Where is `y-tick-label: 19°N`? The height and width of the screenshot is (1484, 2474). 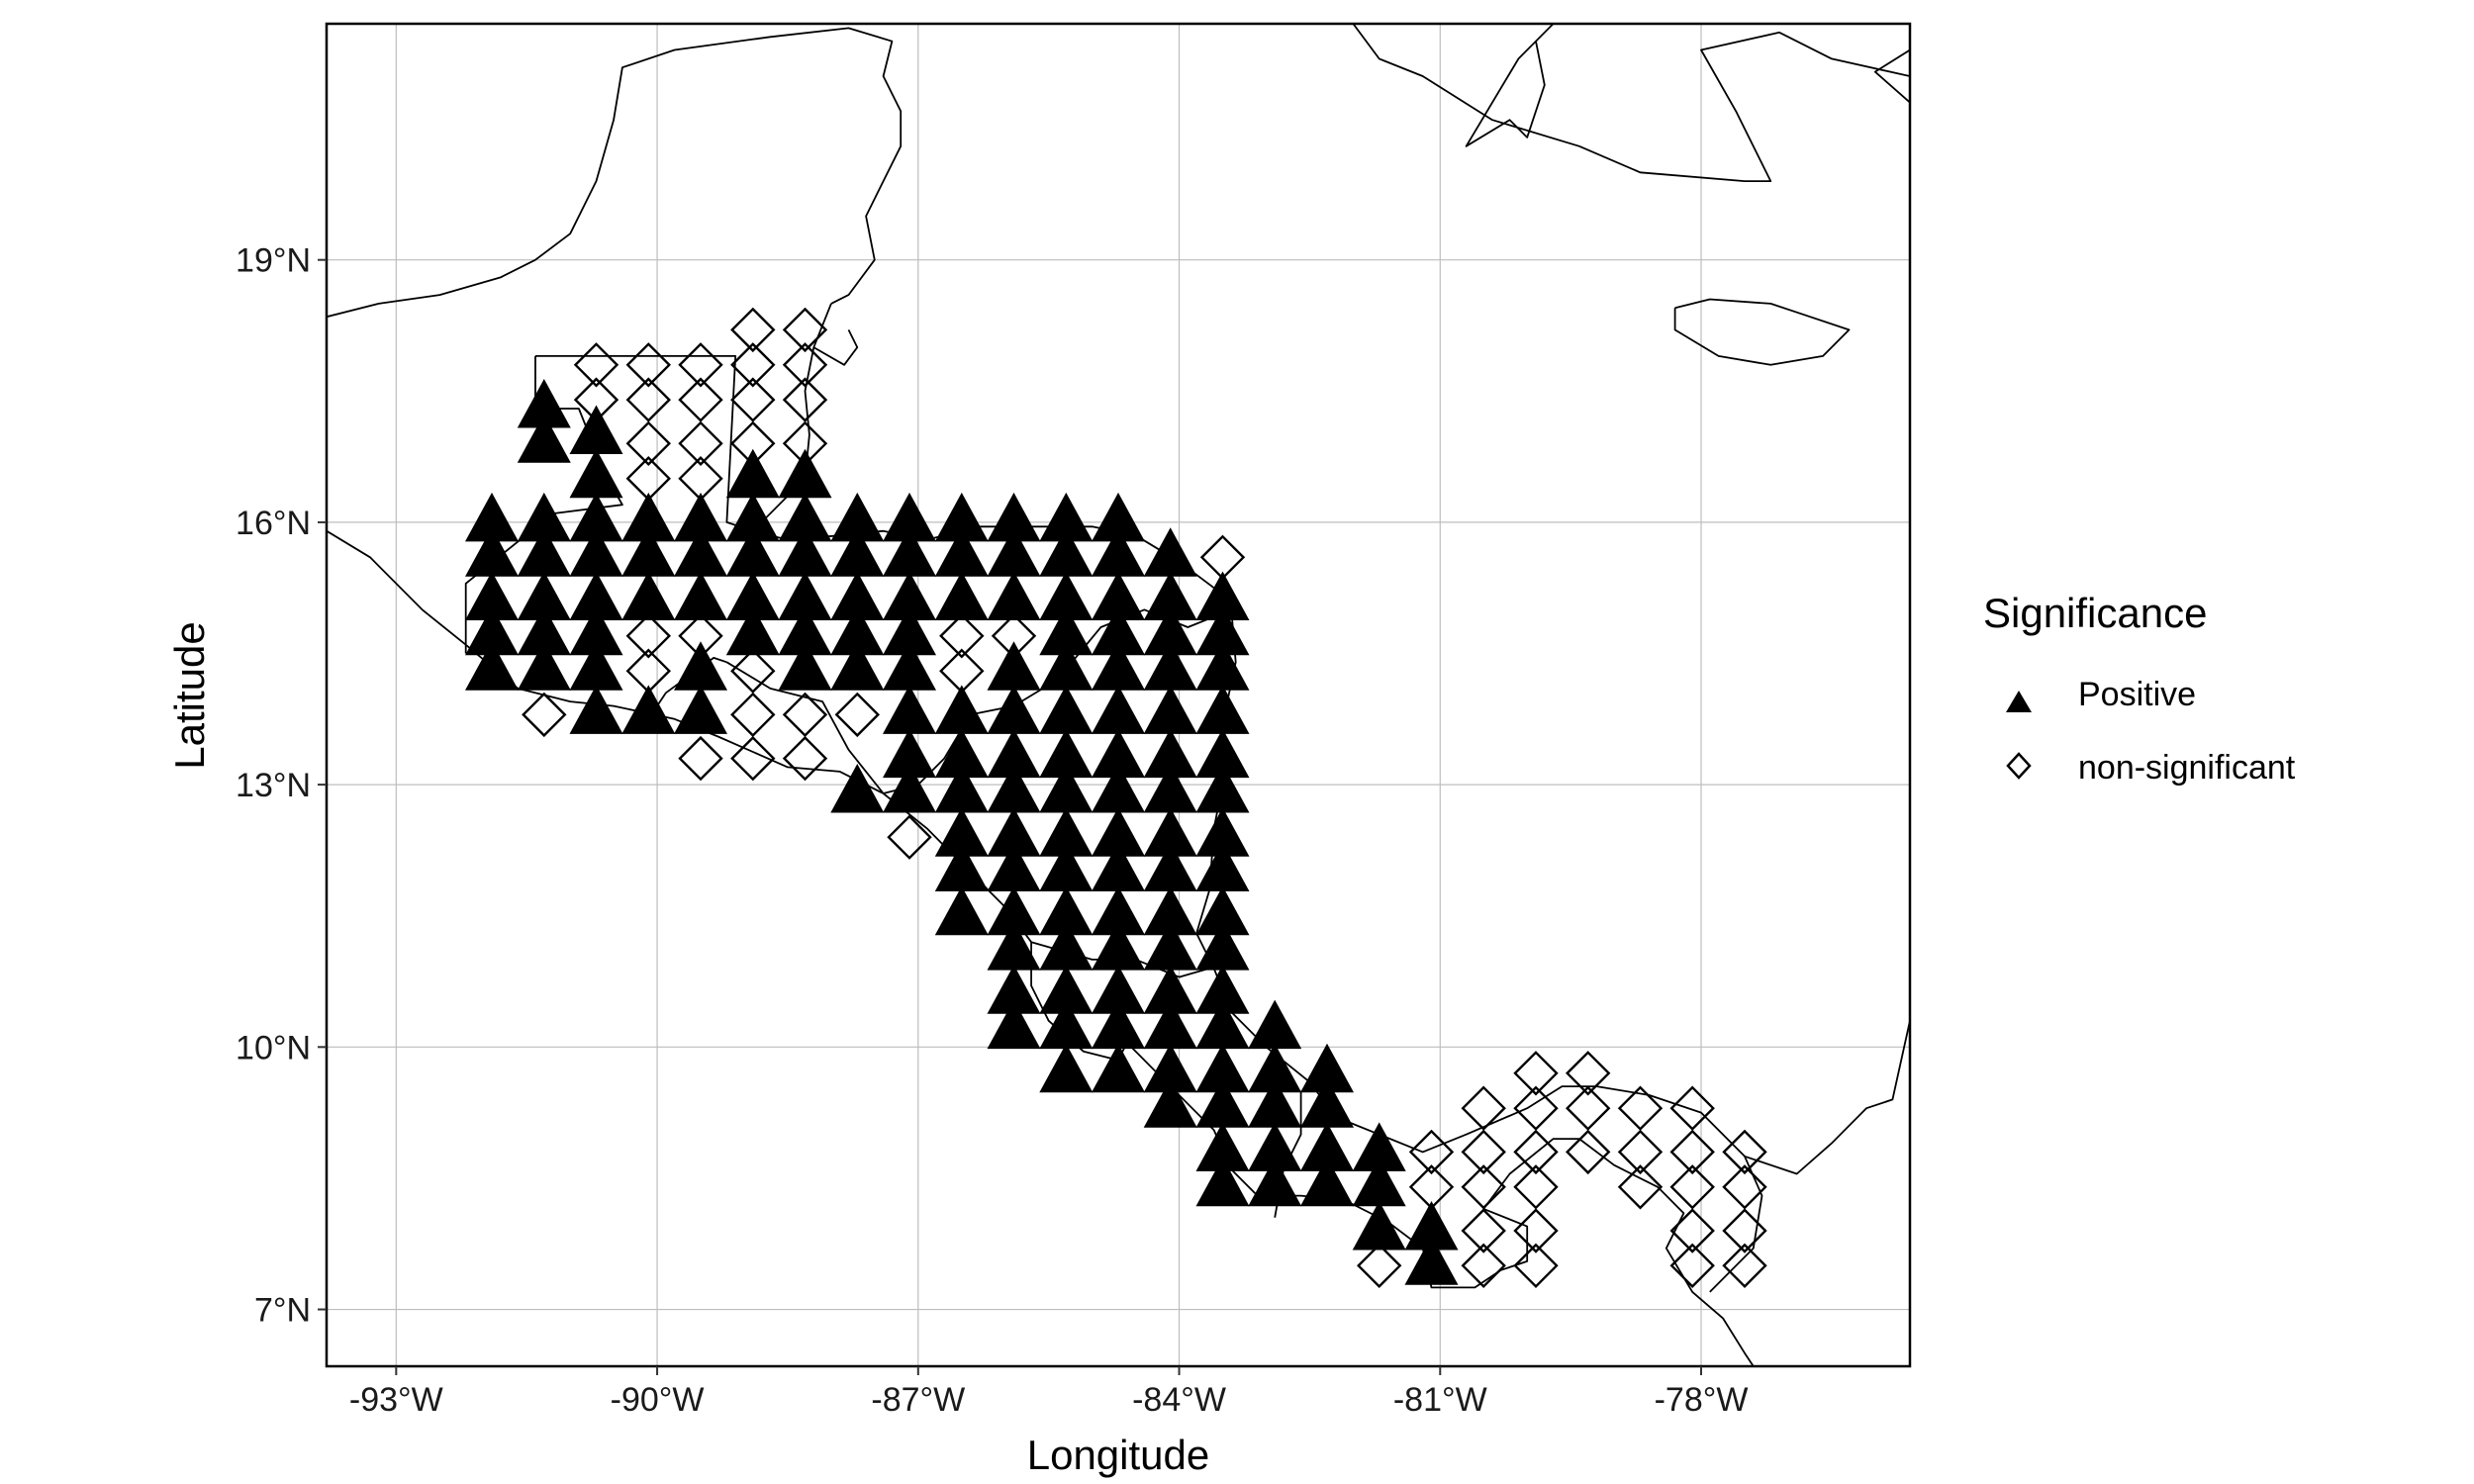
y-tick-label: 19°N is located at coordinates (274, 261).